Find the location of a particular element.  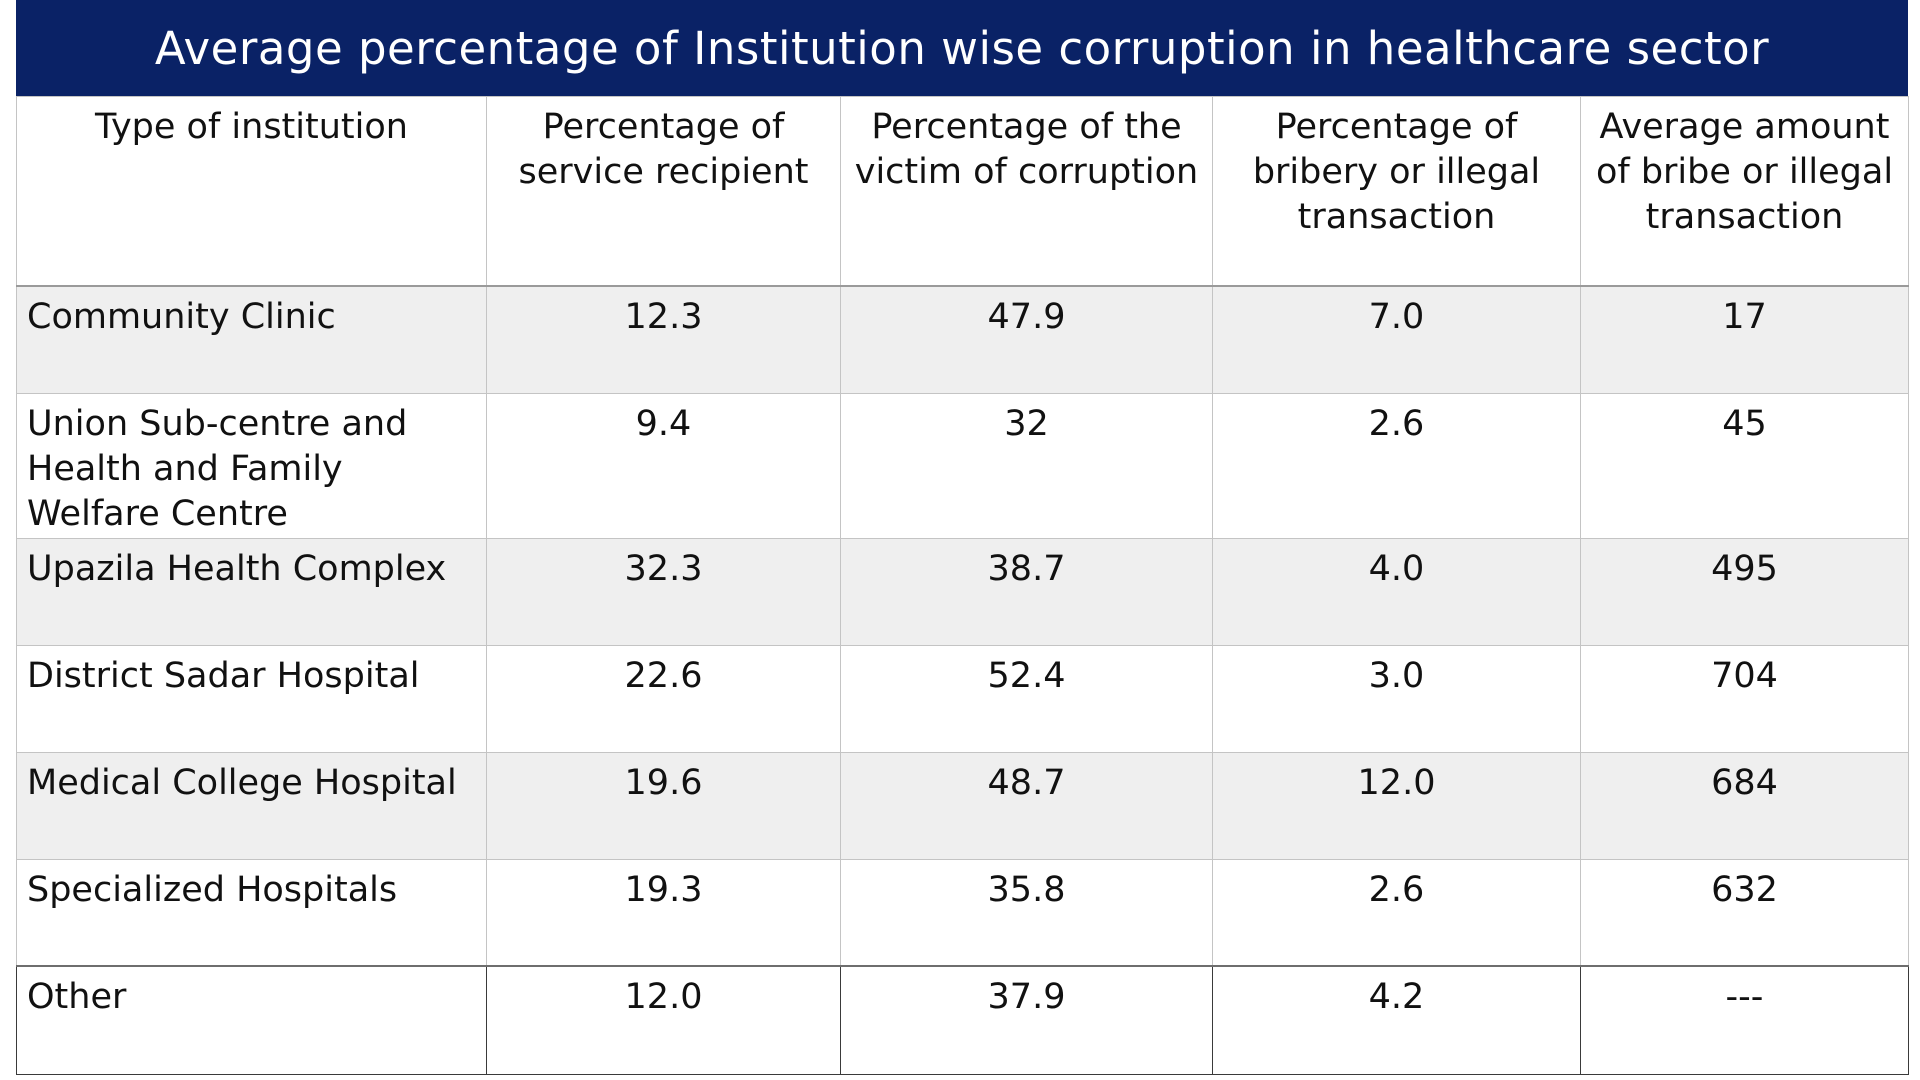

cell-victim: 35.8 is located at coordinates (1026, 912).